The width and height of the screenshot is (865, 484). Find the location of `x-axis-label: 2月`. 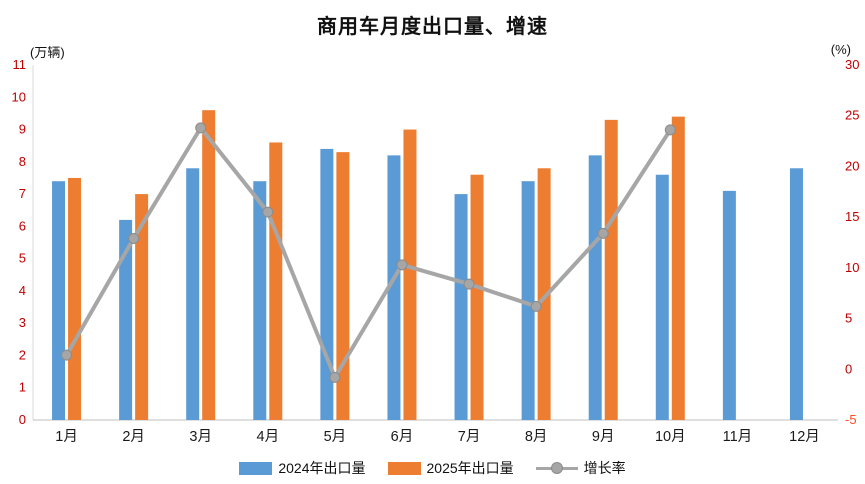

x-axis-label: 2月 is located at coordinates (133, 437).